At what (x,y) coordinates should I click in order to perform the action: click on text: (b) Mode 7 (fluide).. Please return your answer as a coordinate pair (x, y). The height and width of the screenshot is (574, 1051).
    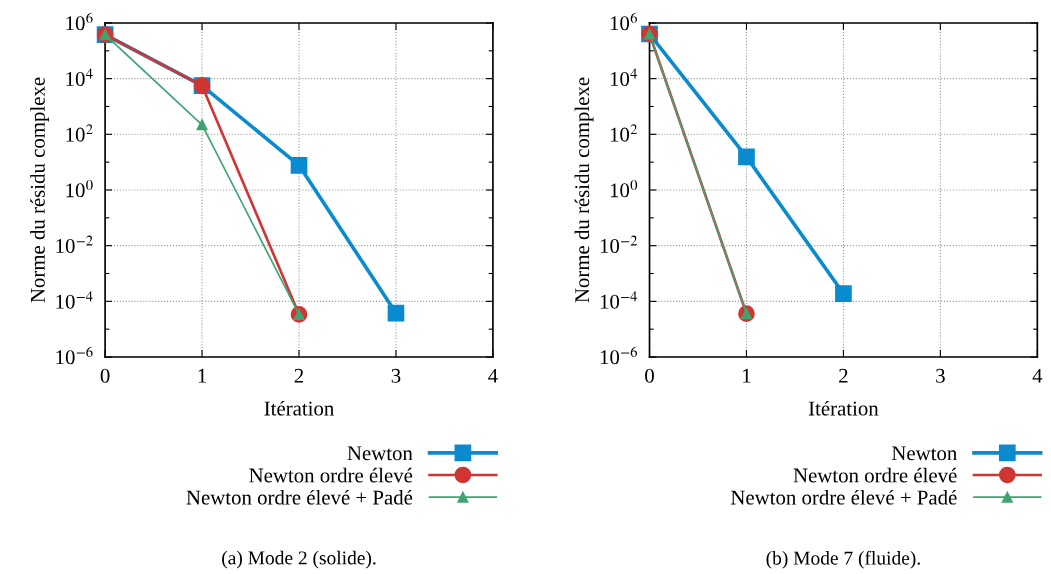
    Looking at the image, I should click on (843, 559).